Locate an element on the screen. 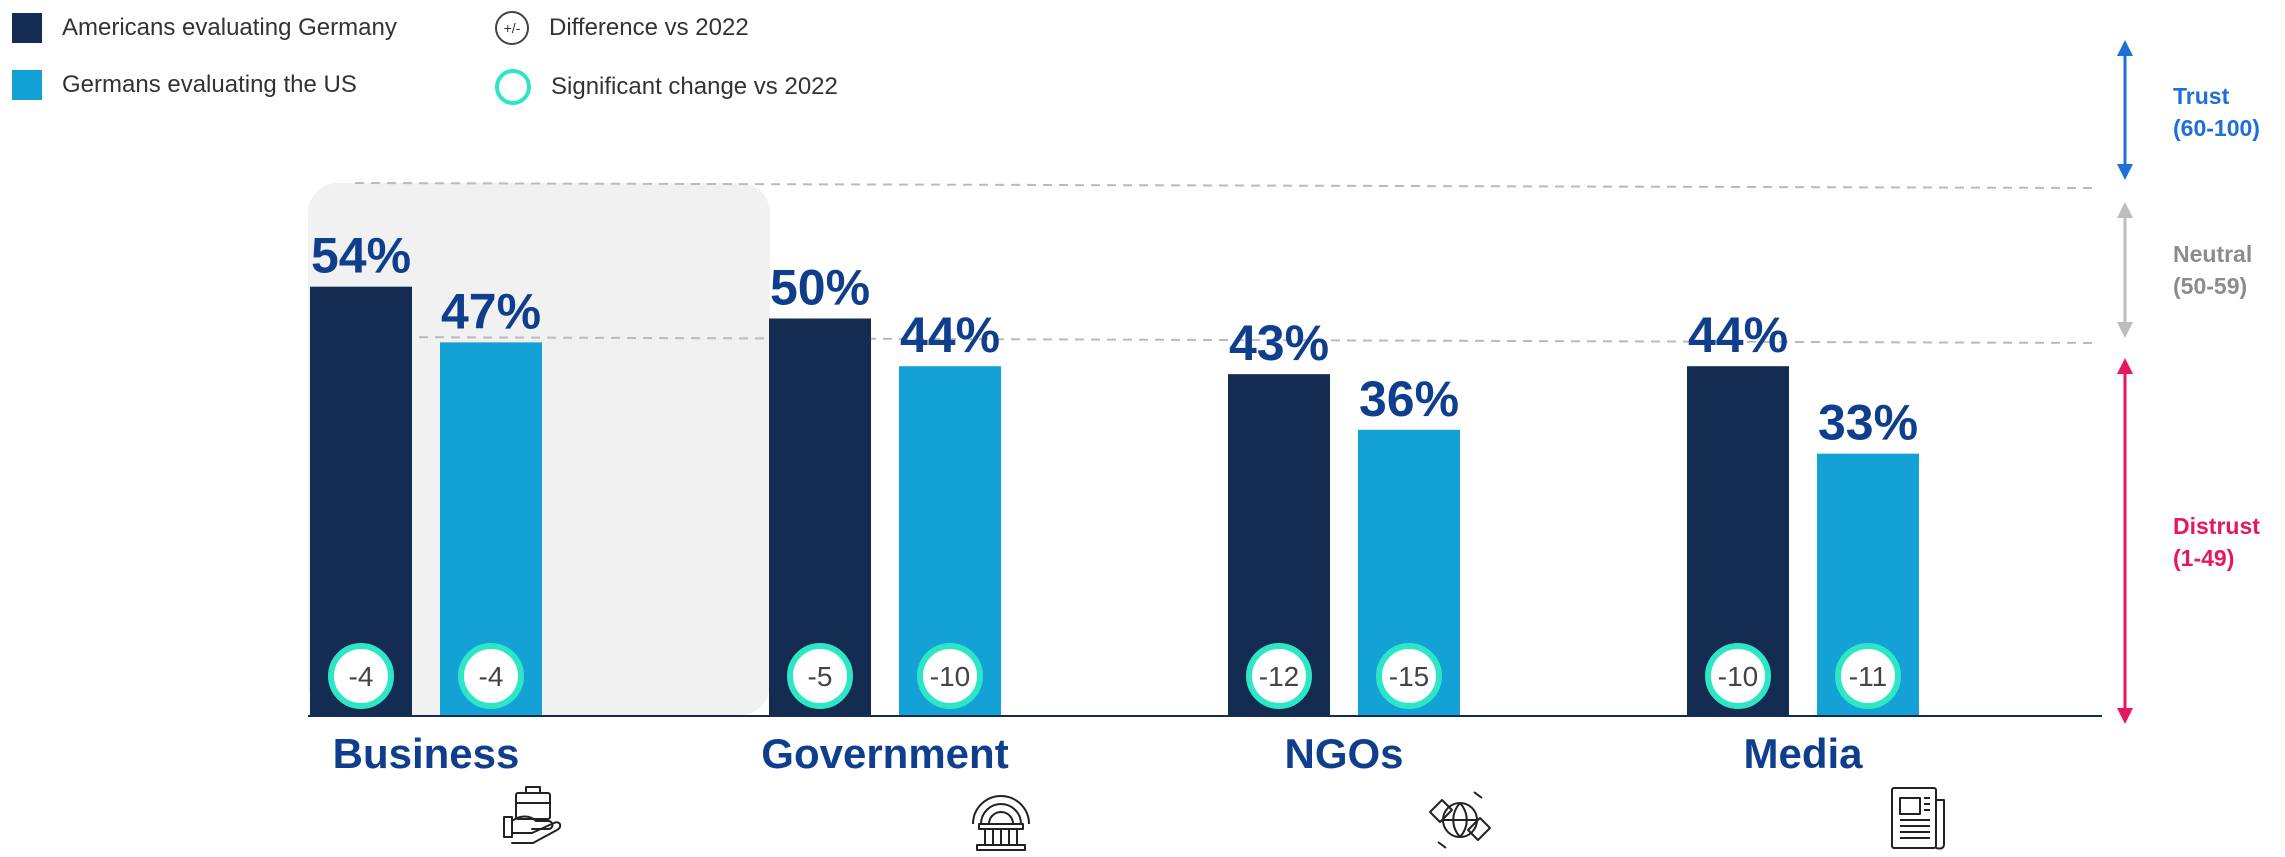 The image size is (2285, 857). diff-label-business-series2: -4 is located at coordinates (491, 676).